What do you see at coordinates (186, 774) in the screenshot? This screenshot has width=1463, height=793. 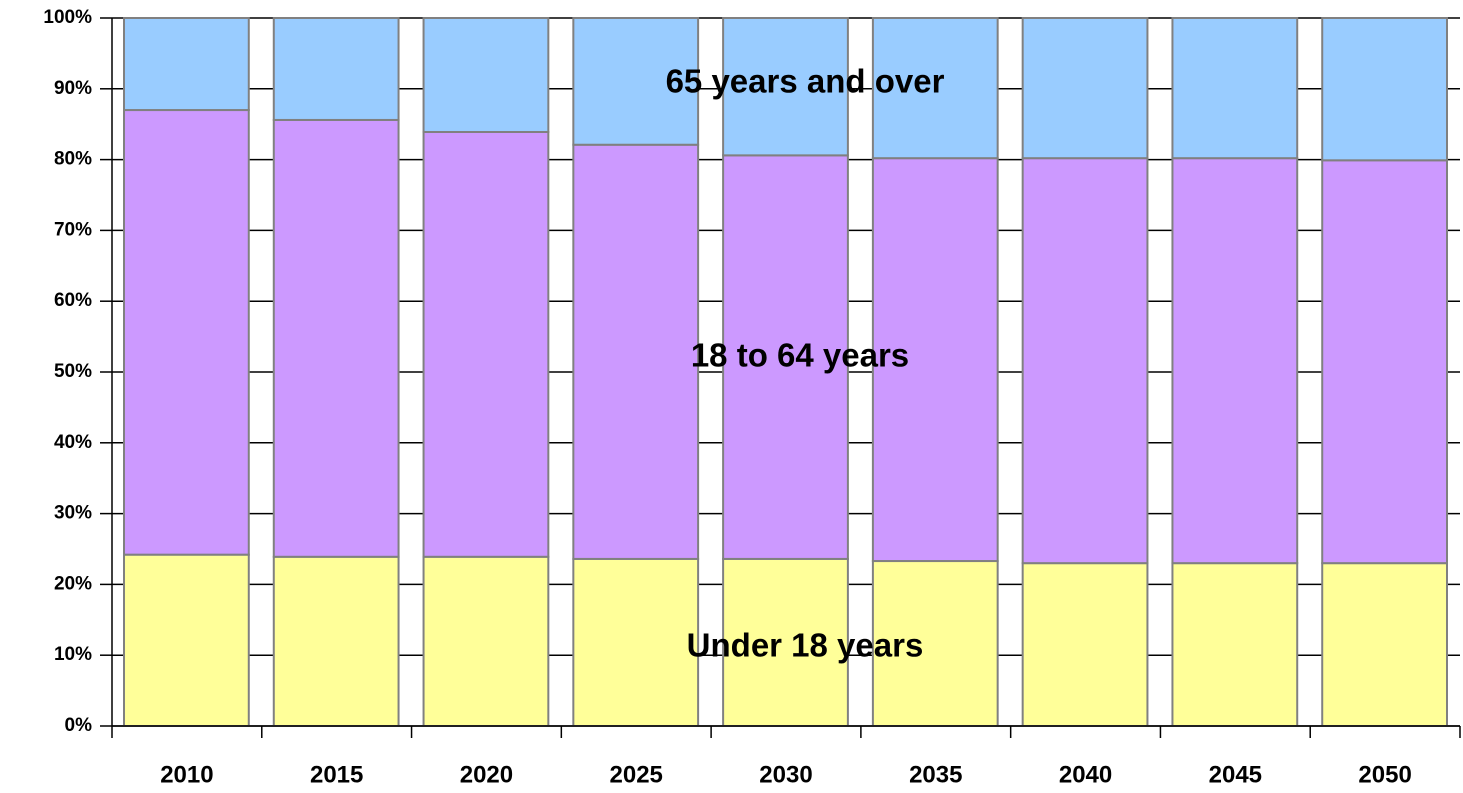 I see `x-tick-label: 2010` at bounding box center [186, 774].